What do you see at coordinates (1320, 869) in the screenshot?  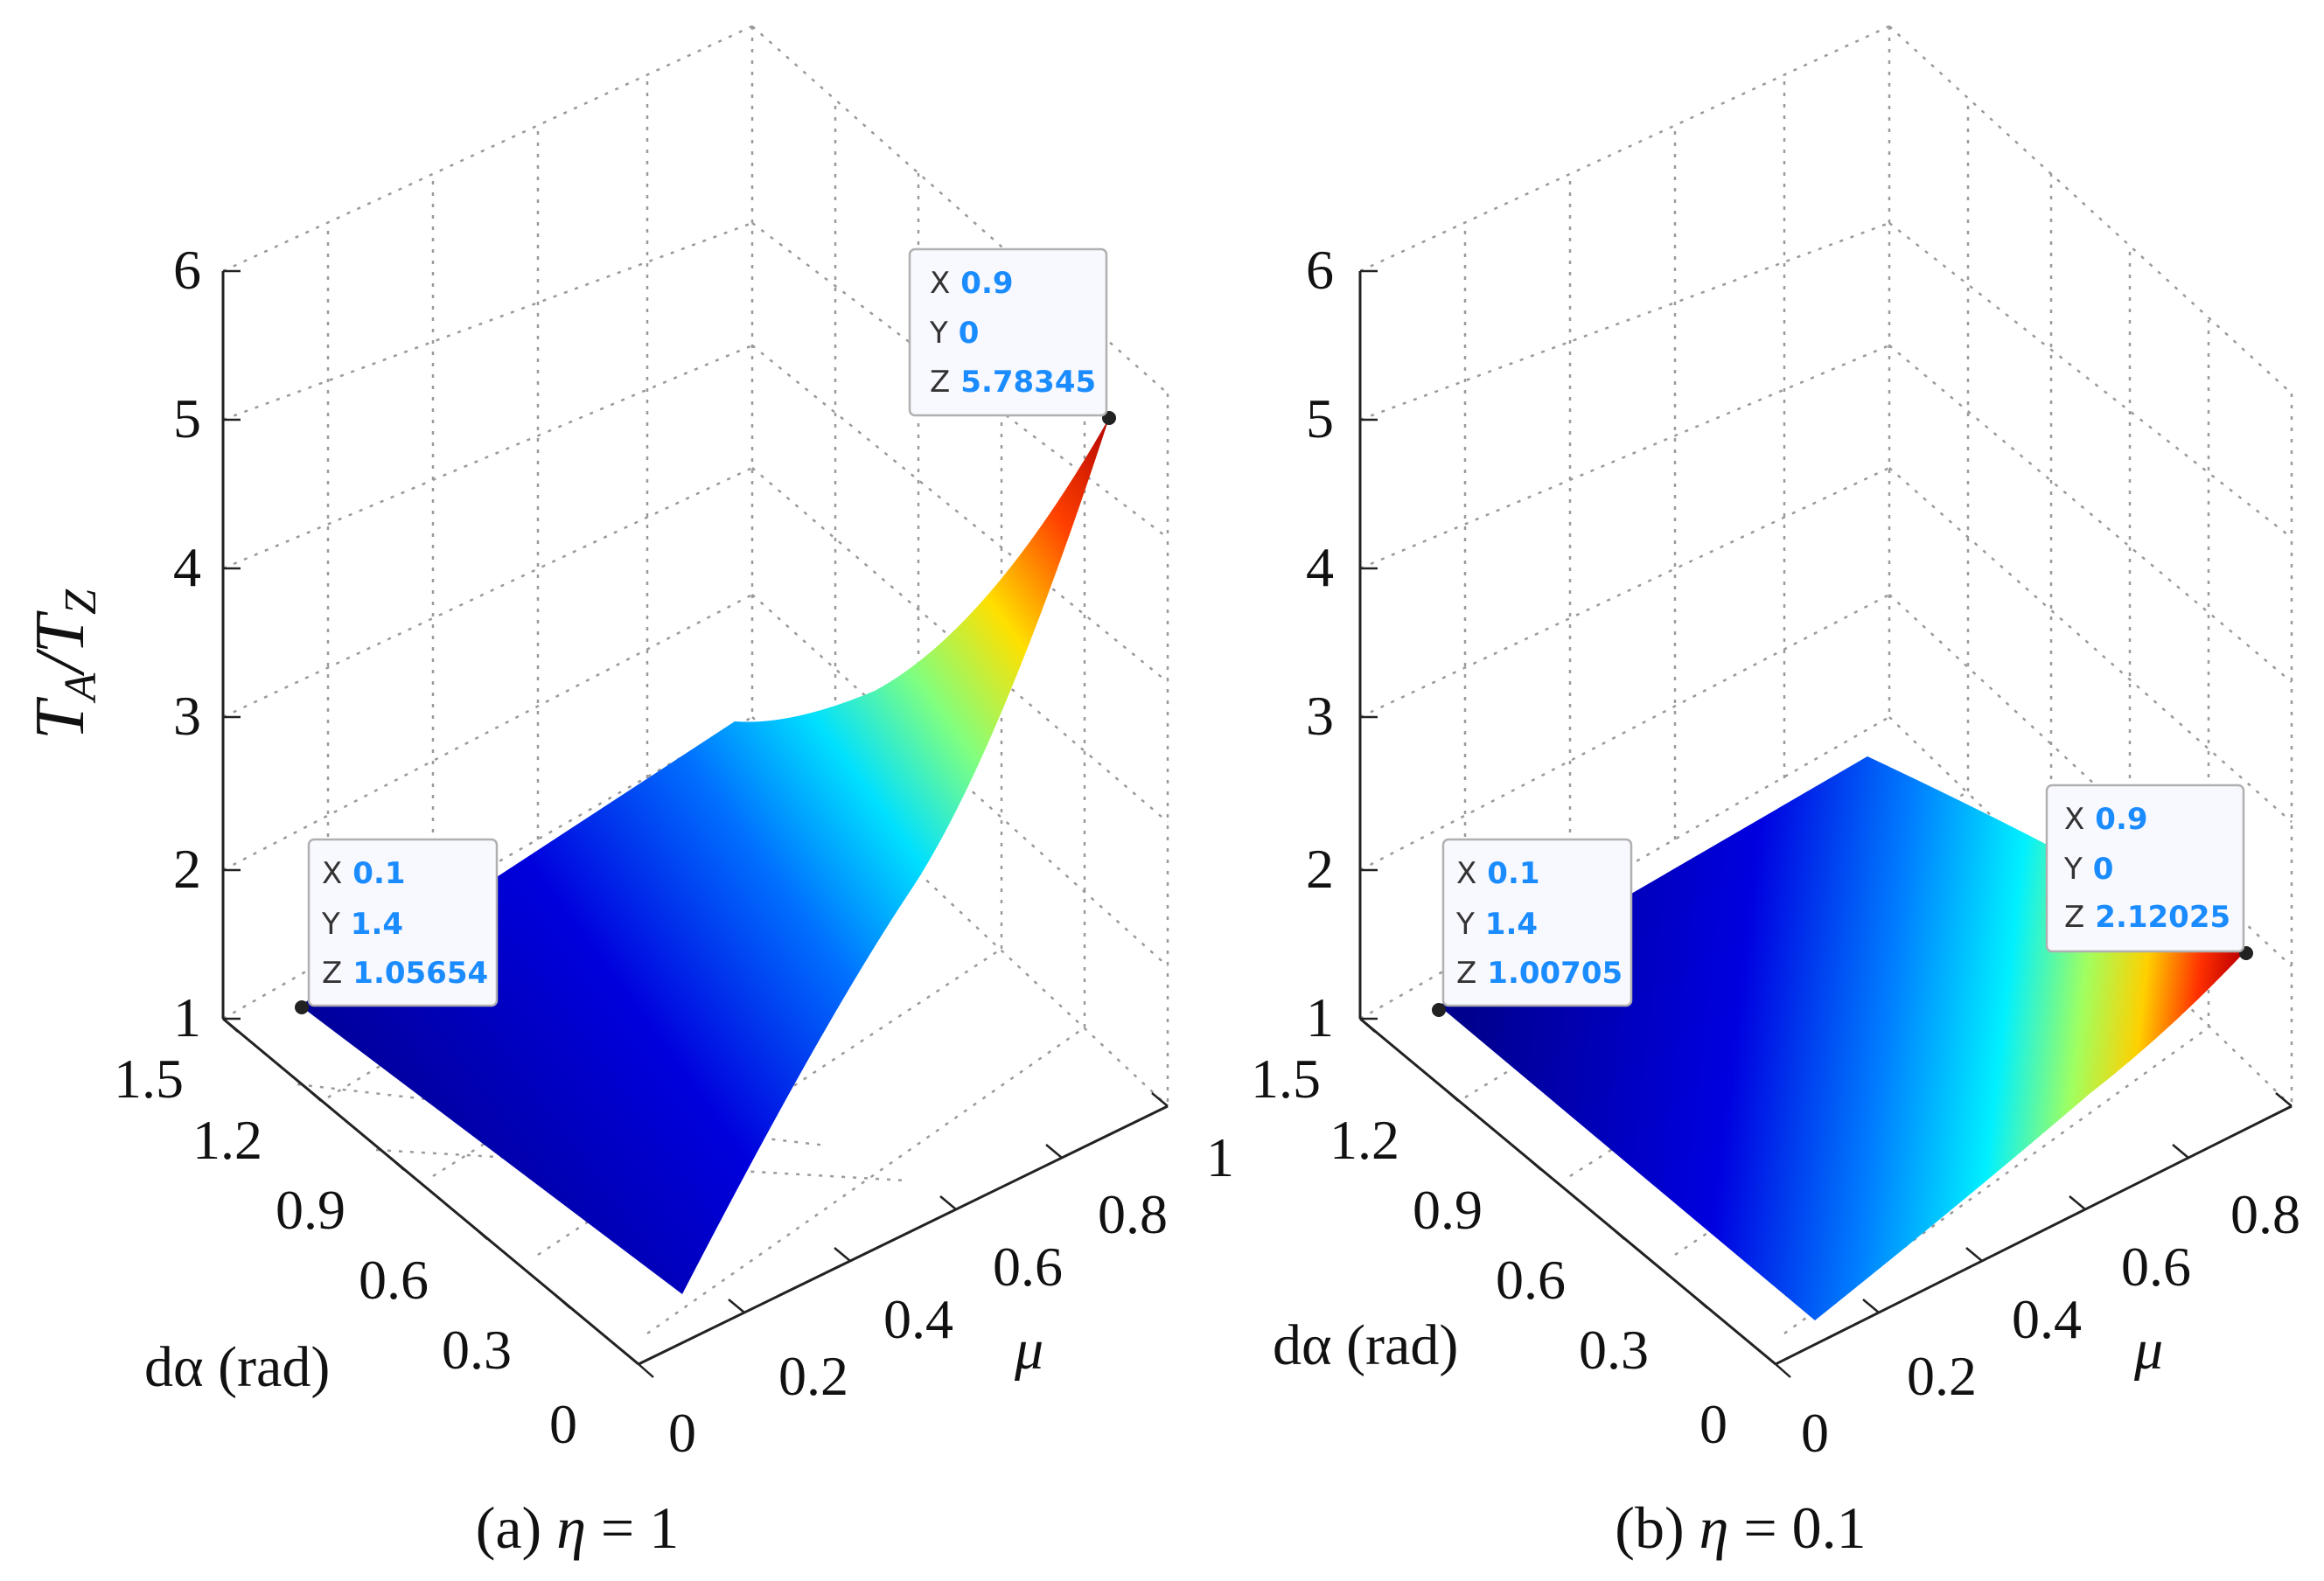 I see `panel-b-z-tick: 2` at bounding box center [1320, 869].